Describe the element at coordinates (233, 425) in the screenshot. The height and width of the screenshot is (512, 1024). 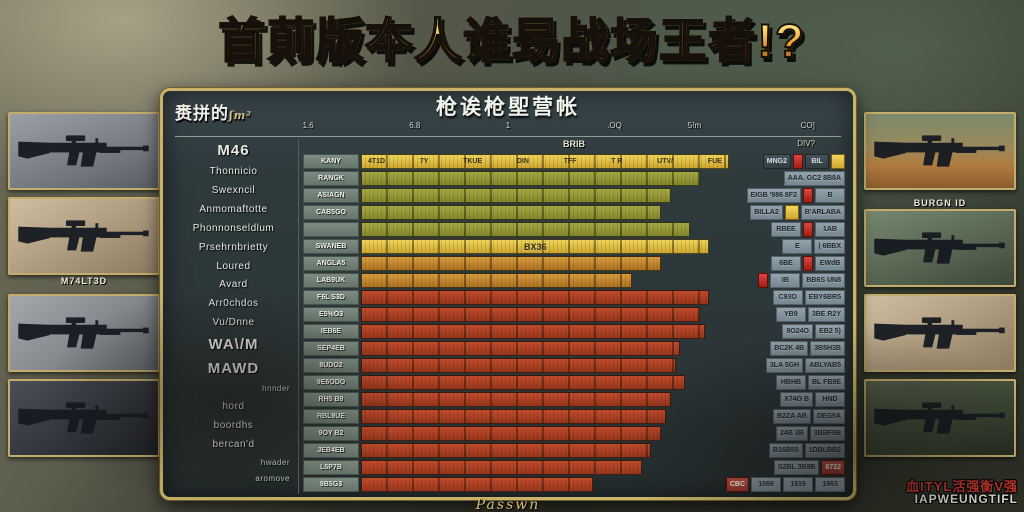
I see `sidebar-weapon-label: boordhs` at that location.